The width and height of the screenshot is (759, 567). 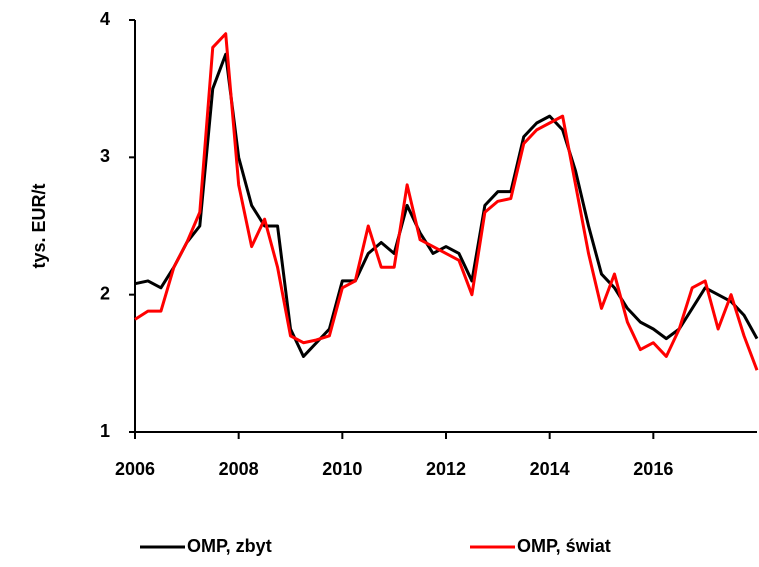 What do you see at coordinates (653, 469) in the screenshot?
I see `x-tick-label: 2016` at bounding box center [653, 469].